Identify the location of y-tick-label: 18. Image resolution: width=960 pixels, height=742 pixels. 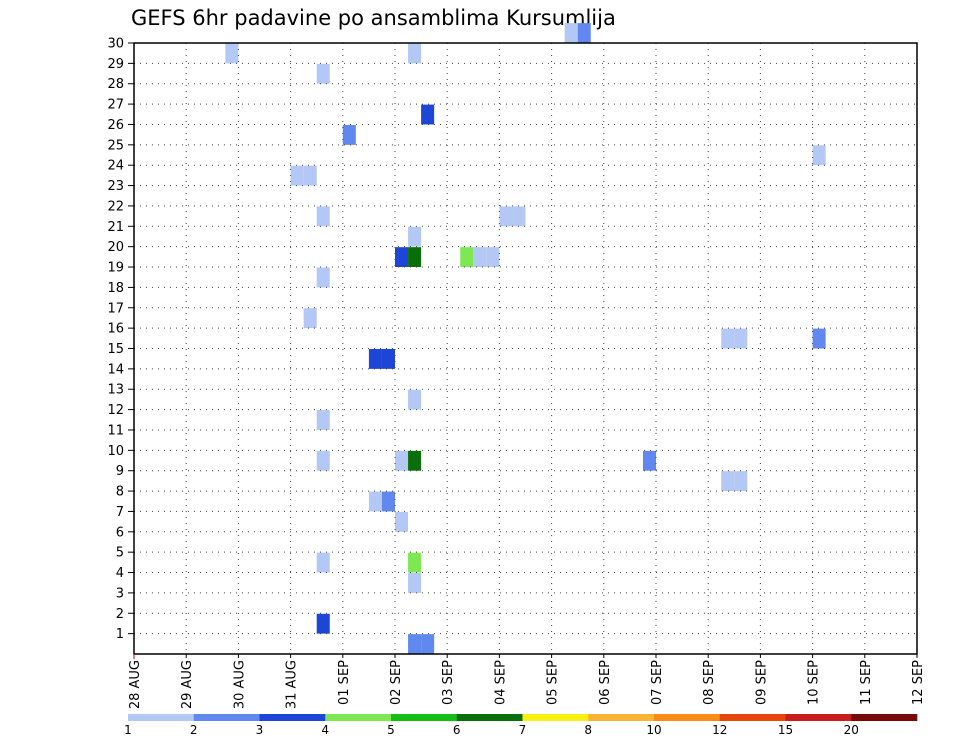
(115, 288).